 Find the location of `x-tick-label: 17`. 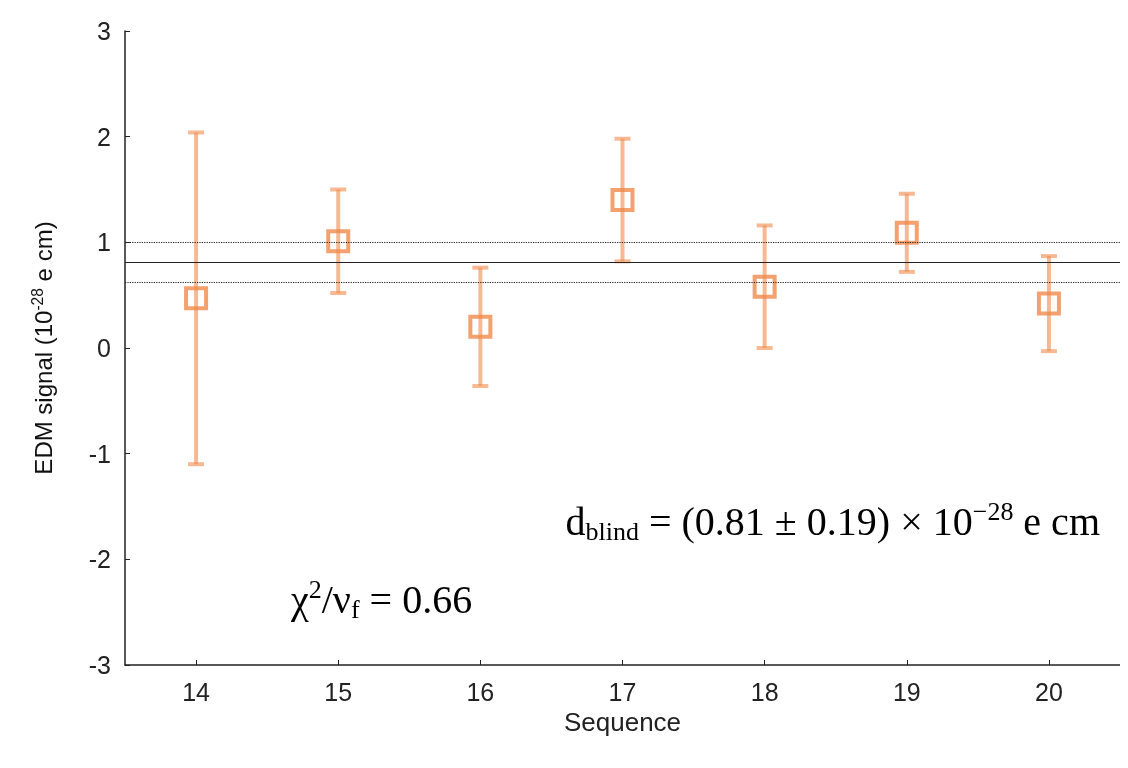

x-tick-label: 17 is located at coordinates (622, 691).